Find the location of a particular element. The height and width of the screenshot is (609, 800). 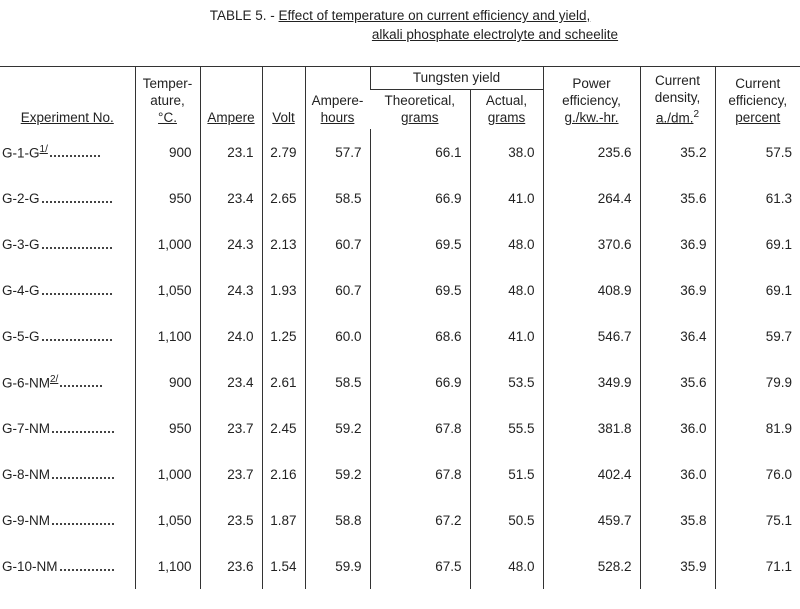

value-cell: 2.65 is located at coordinates (283, 198).